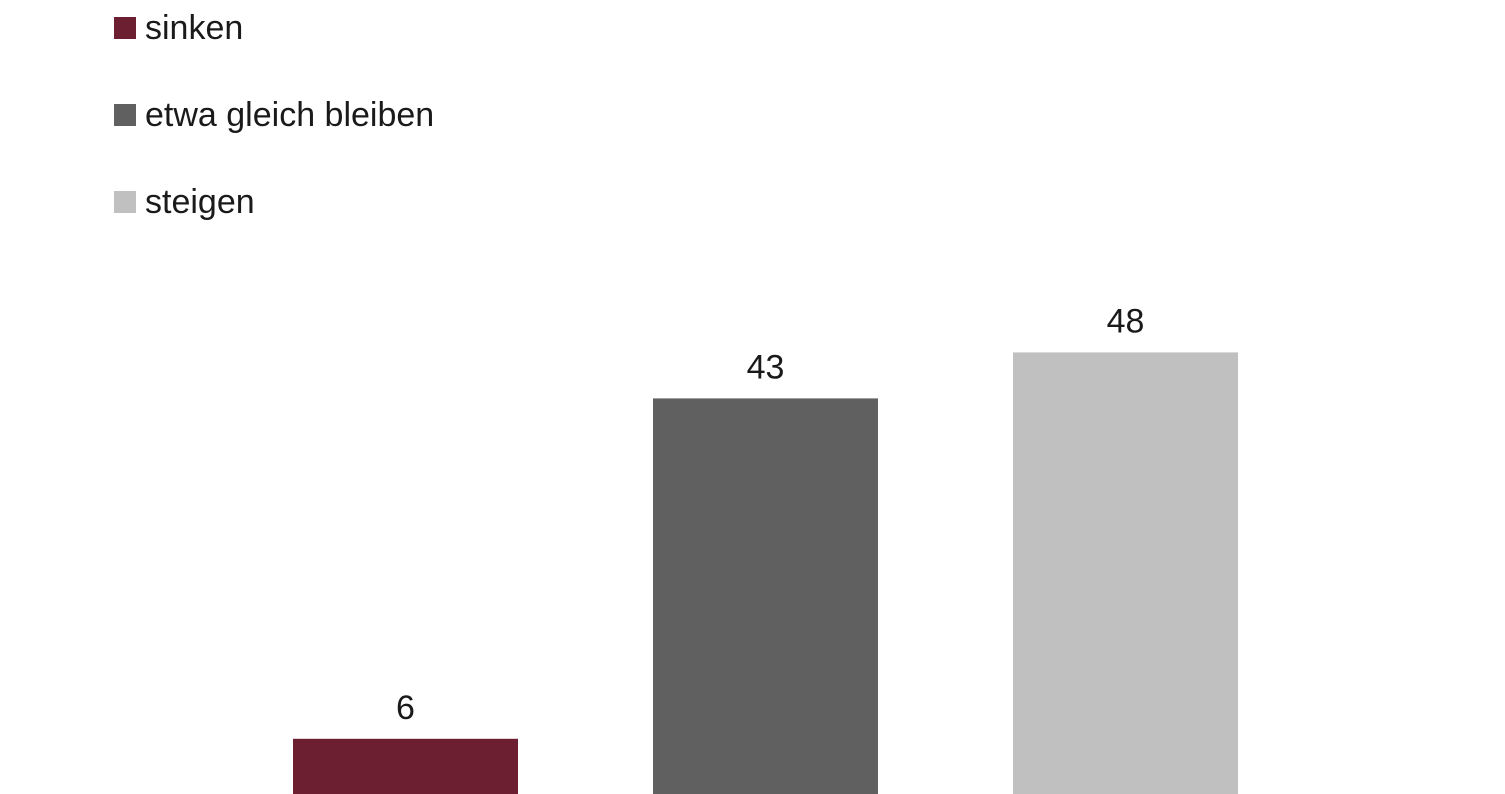 Image resolution: width=1505 pixels, height=794 pixels. I want to click on data-label-sinken: 6, so click(405, 708).